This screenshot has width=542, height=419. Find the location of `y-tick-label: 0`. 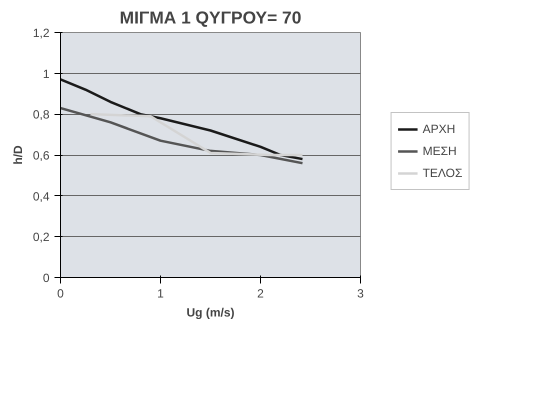

y-tick-label: 0 is located at coordinates (46, 278).